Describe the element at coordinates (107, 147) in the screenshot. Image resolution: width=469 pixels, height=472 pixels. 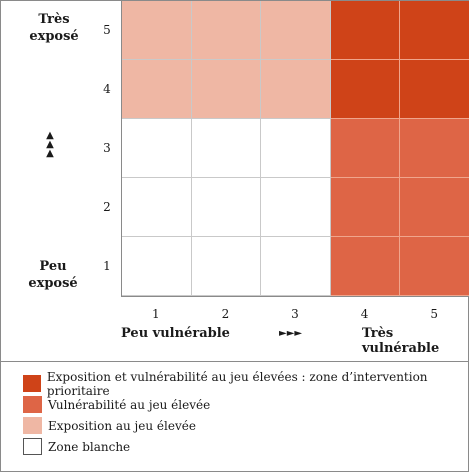
I see `y-tick-label: 3` at that location.